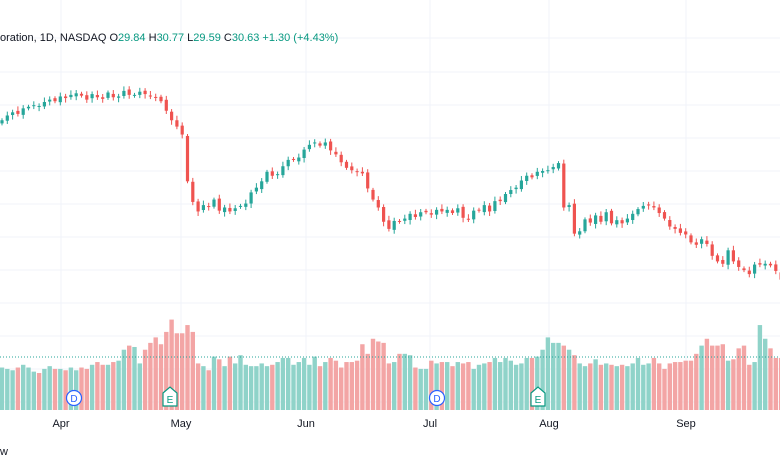  Describe the element at coordinates (190, 38) in the screenshot. I see `low-label: L` at that location.